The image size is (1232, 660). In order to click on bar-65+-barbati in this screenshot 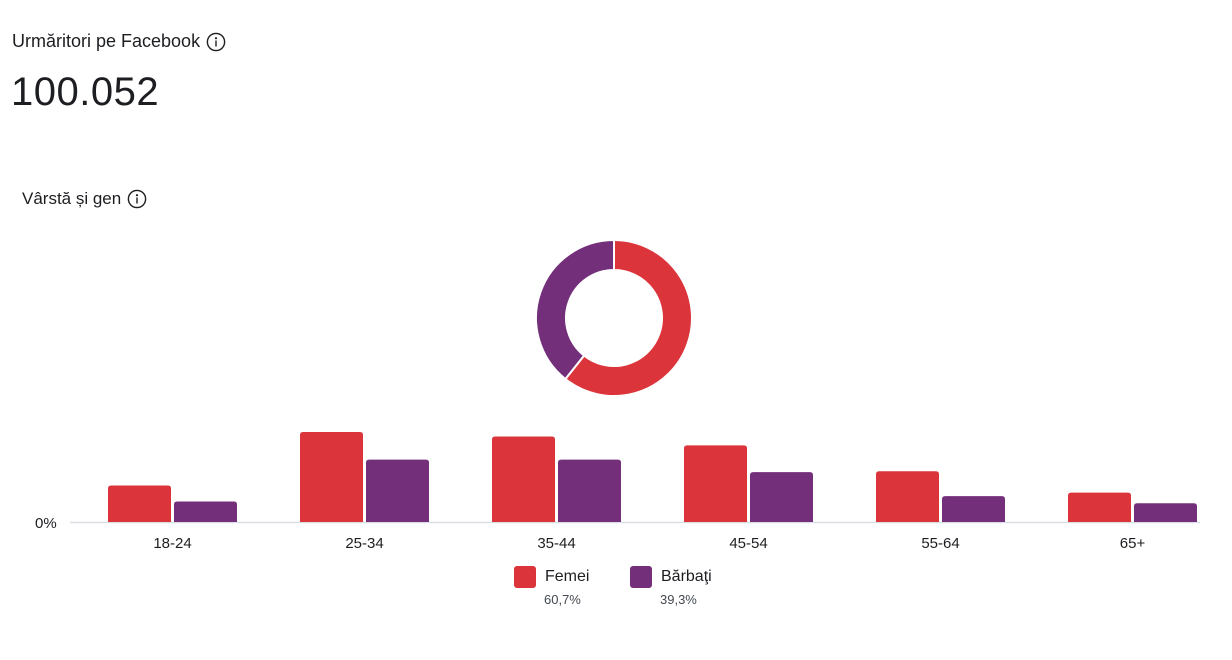, I will do `click(1165, 512)`.